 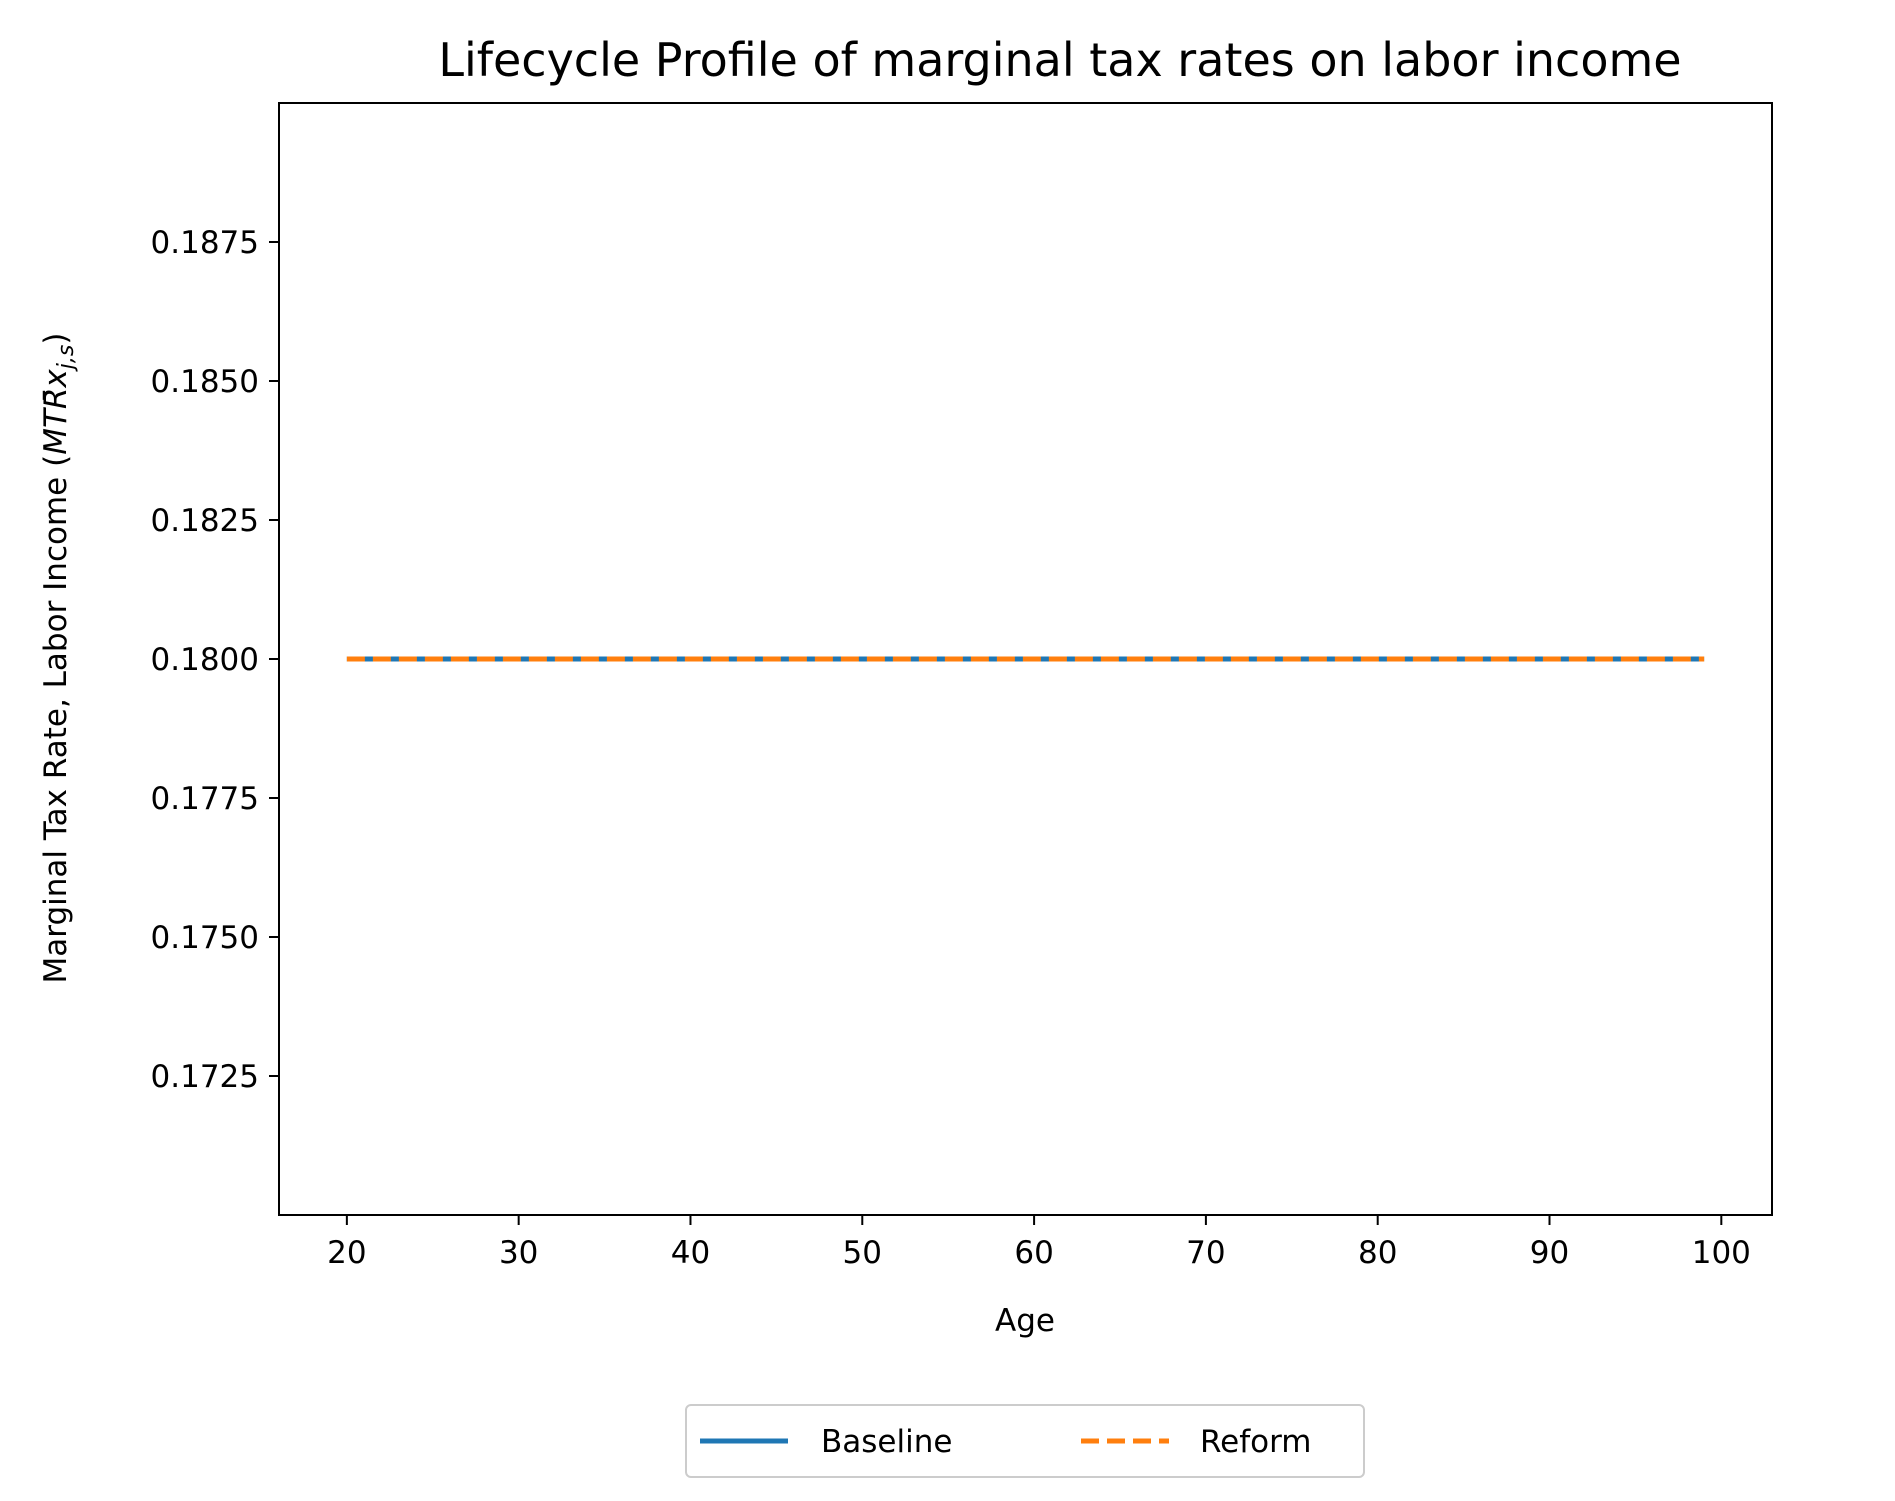 What do you see at coordinates (56, 461) in the screenshot?
I see `y-axis-label-open: (` at bounding box center [56, 461].